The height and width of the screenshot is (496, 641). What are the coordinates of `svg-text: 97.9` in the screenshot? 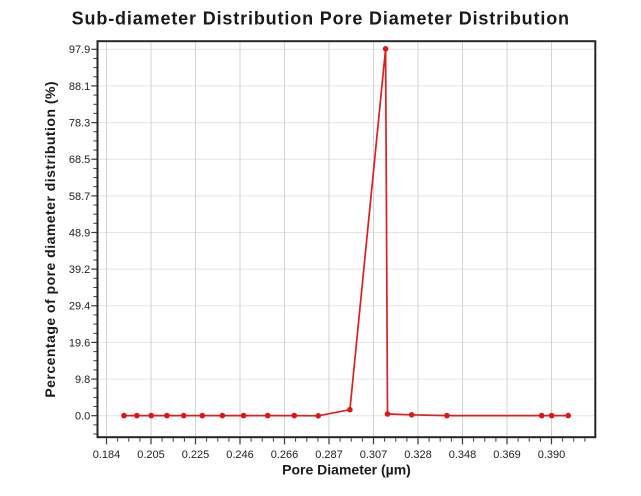 It's located at (79, 50).